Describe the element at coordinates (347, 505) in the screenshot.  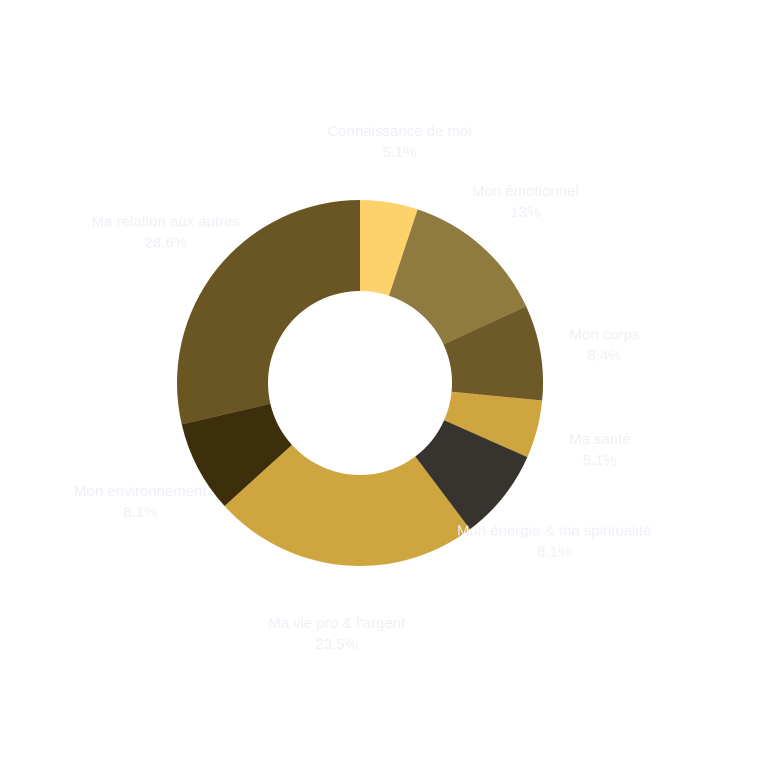
I see `slice-ma-vie-pro-l-argent` at that location.